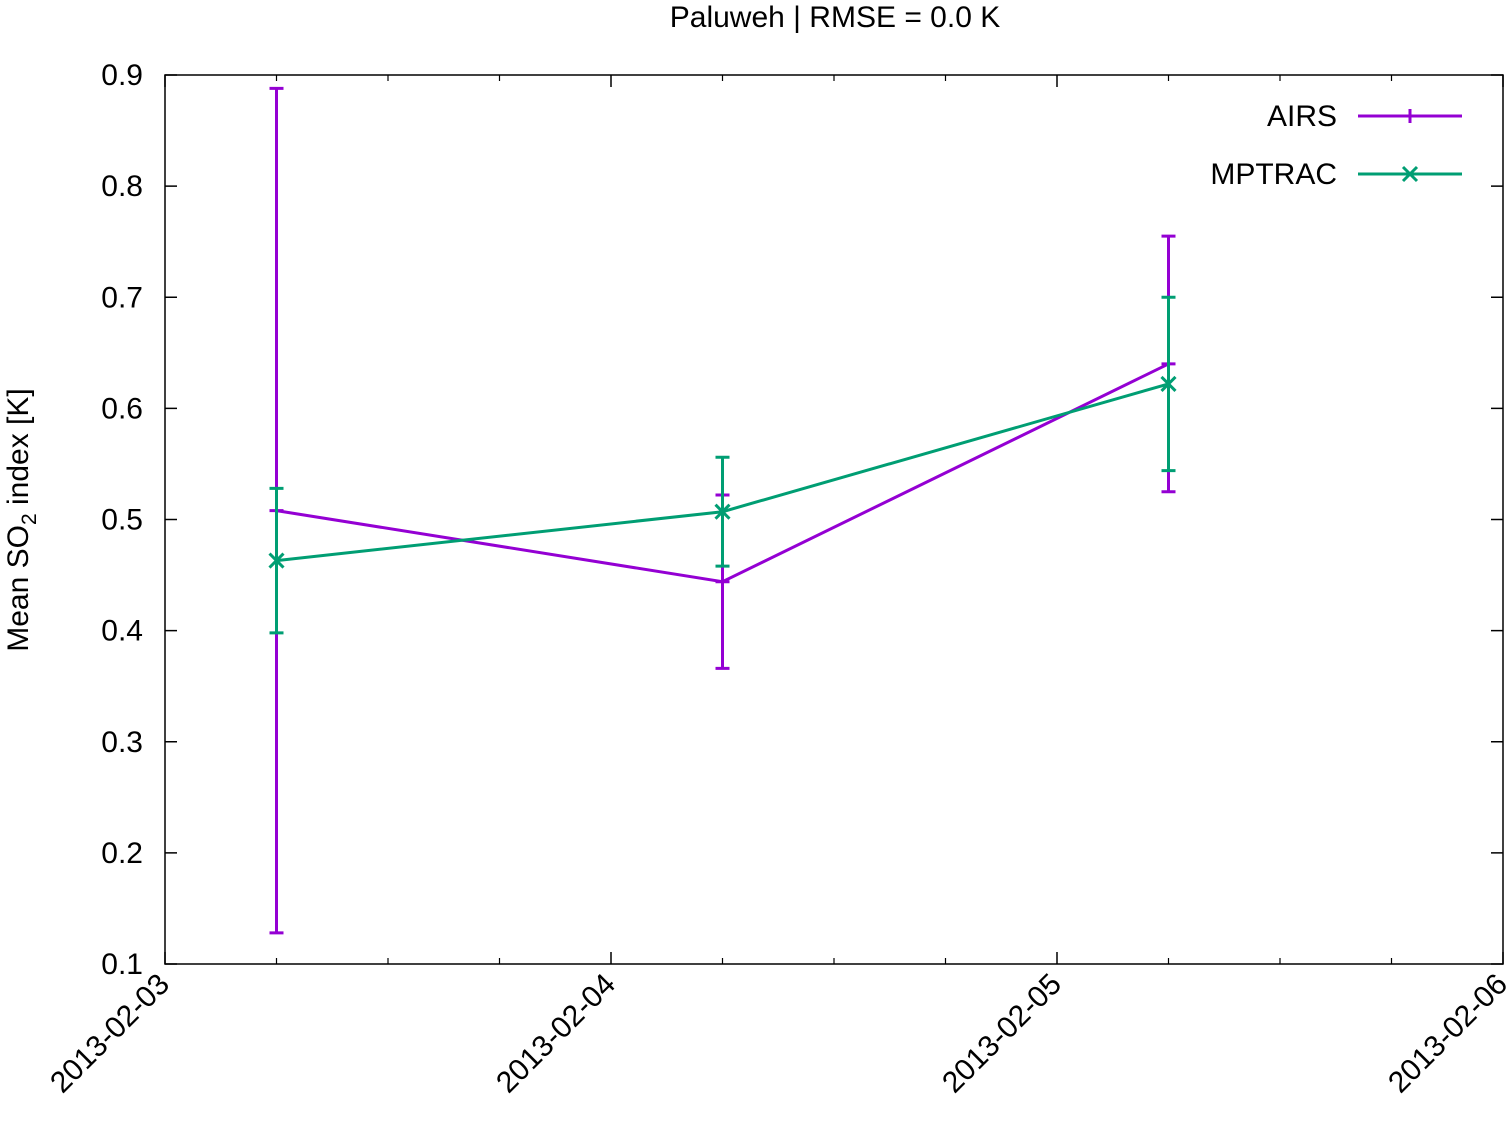 The image size is (1507, 1127). Describe the element at coordinates (835, 17) in the screenshot. I see `chart-title: Paluweh | RMSE = 0.0 K` at that location.